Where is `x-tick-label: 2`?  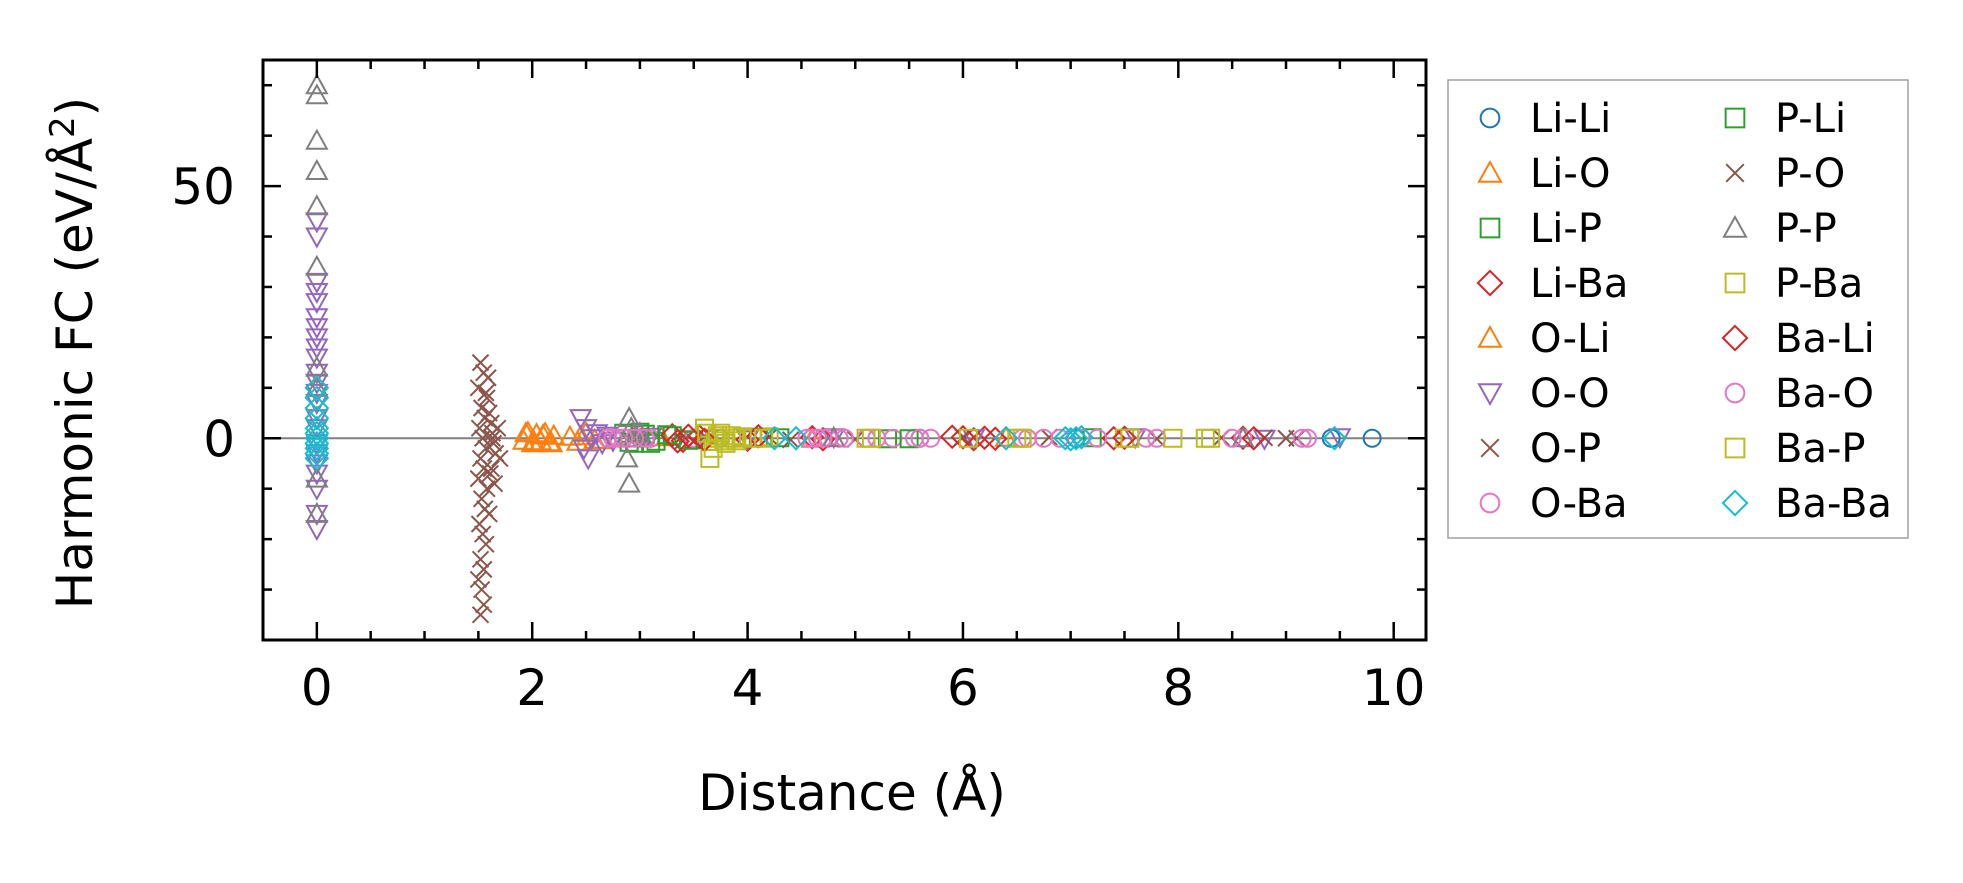
x-tick-label: 2 is located at coordinates (532, 688).